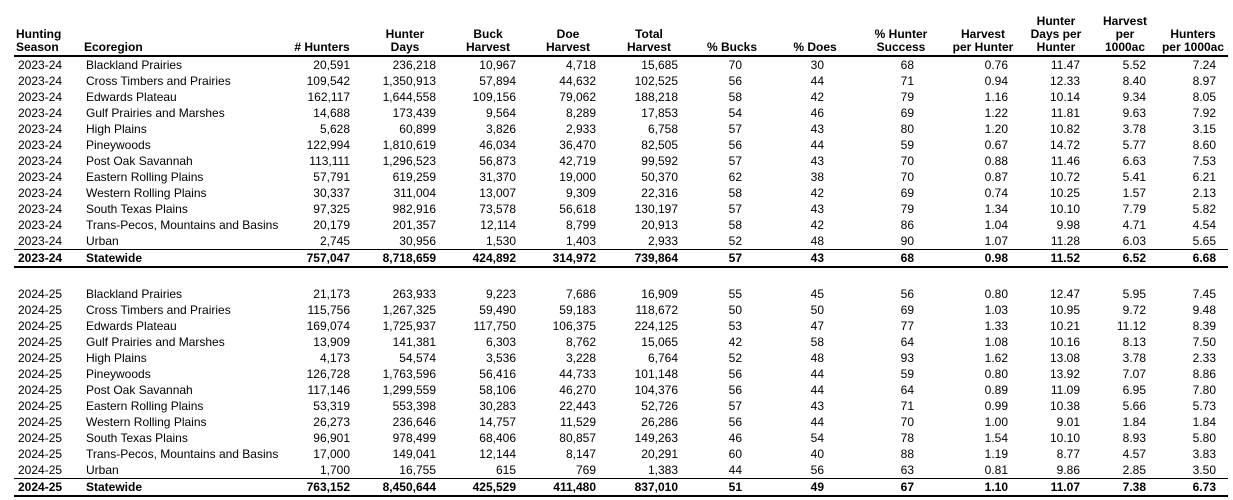 This screenshot has height=500, width=1233. I want to click on value-cell: 58,106, so click(497, 390).